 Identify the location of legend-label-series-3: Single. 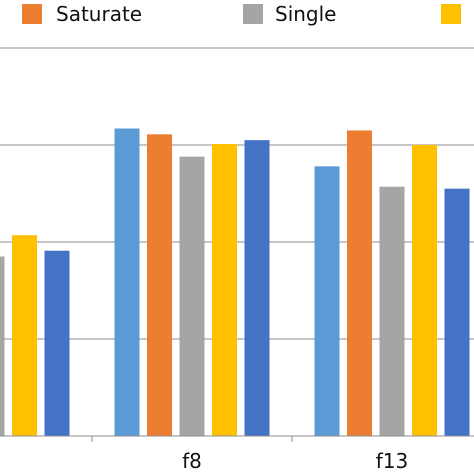
(305, 14).